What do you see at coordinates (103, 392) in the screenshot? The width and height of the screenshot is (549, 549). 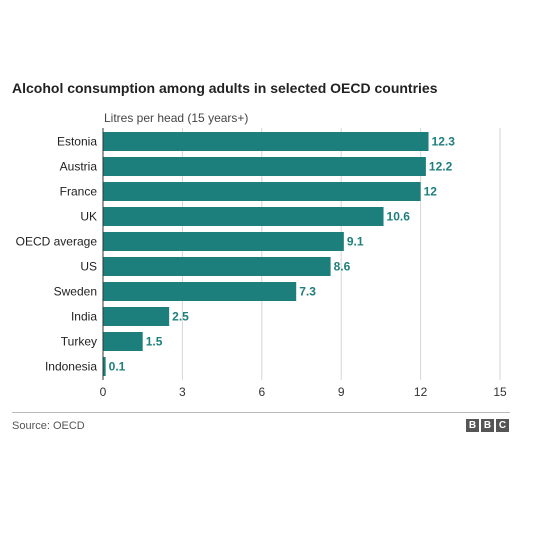 I see `x-tick-label: 0` at bounding box center [103, 392].